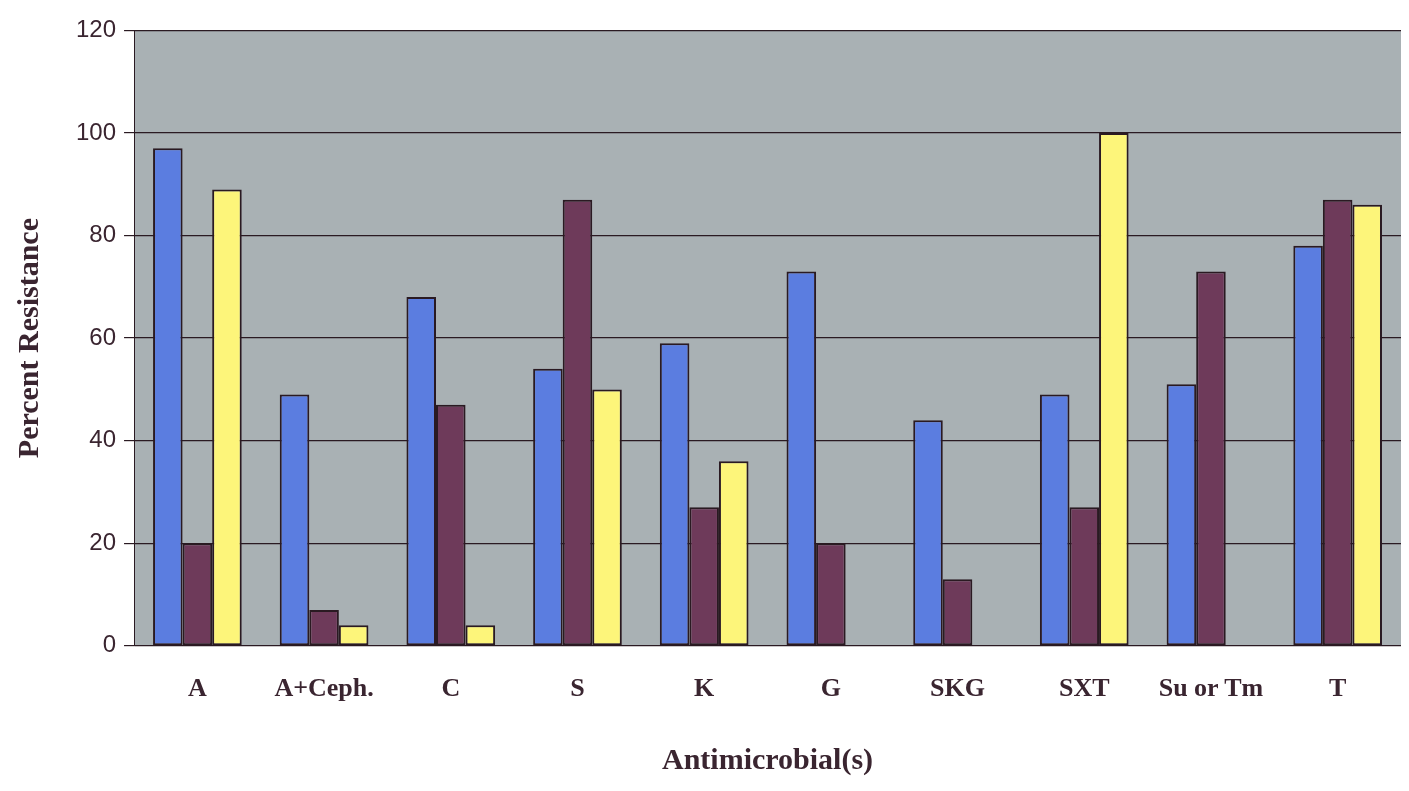 The width and height of the screenshot is (1409, 791). I want to click on x-tick-label: SXT, so click(1084, 688).